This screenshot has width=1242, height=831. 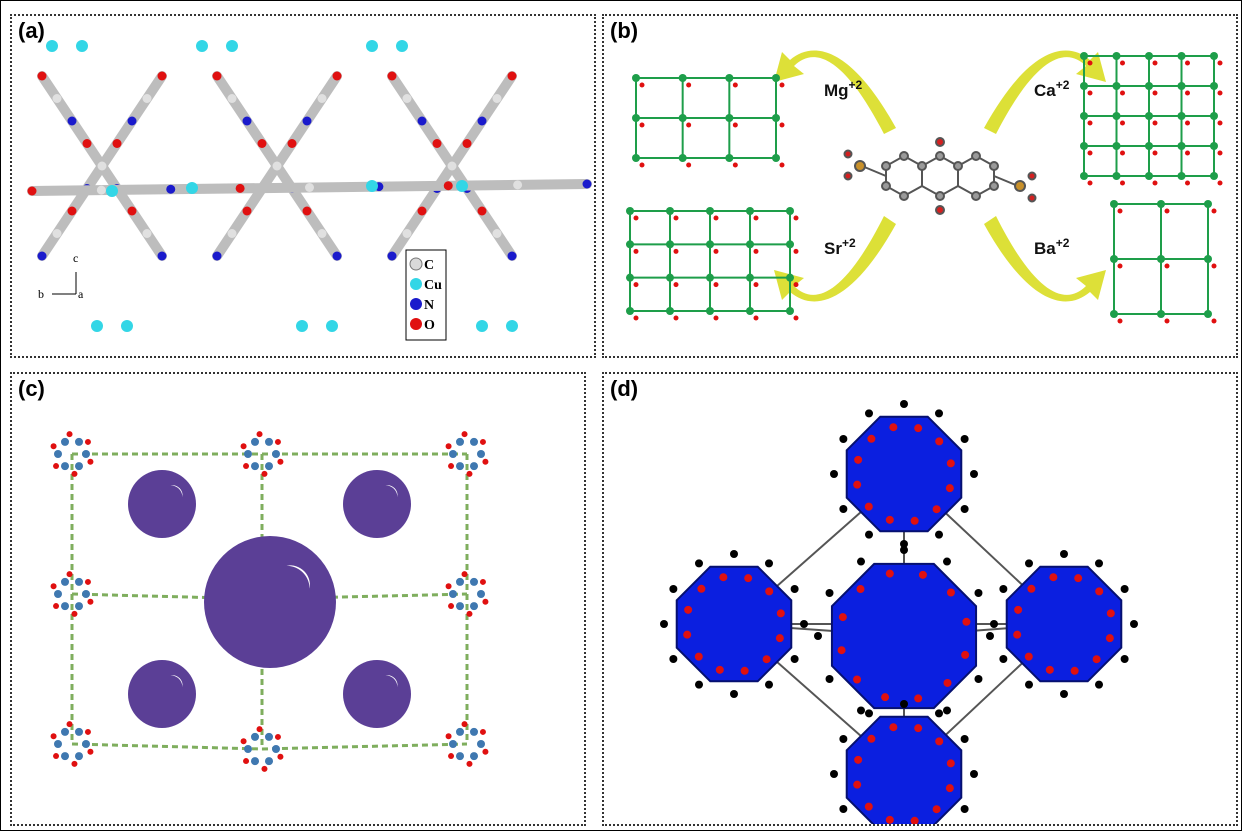 I want to click on pore-sphere, so click(x=377, y=504).